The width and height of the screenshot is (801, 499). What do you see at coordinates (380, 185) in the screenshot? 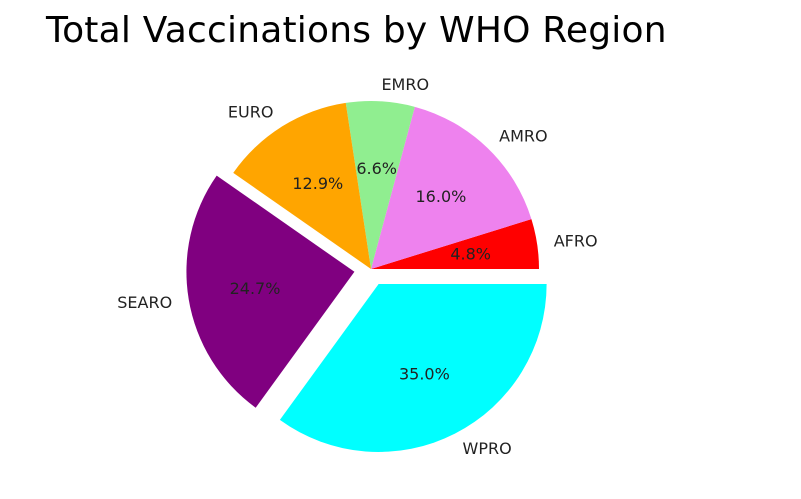
I see `pie-slice-emro` at bounding box center [380, 185].